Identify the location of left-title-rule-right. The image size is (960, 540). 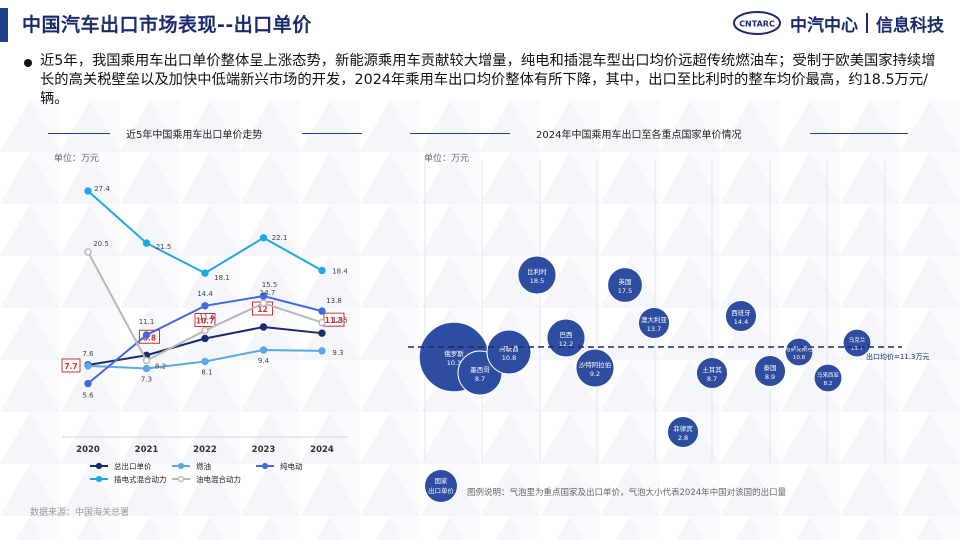
(332, 133).